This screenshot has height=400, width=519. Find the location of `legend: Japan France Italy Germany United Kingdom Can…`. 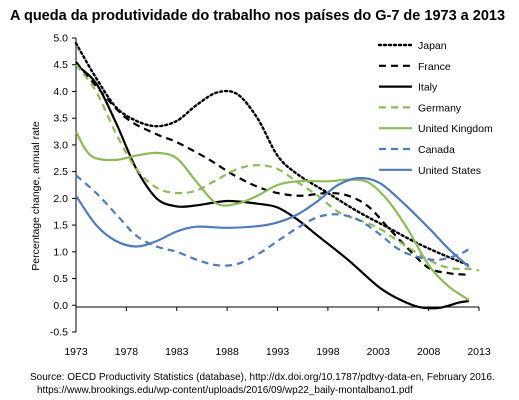

legend: Japan France Italy Germany United Kingdom Can… is located at coordinates (435, 108).